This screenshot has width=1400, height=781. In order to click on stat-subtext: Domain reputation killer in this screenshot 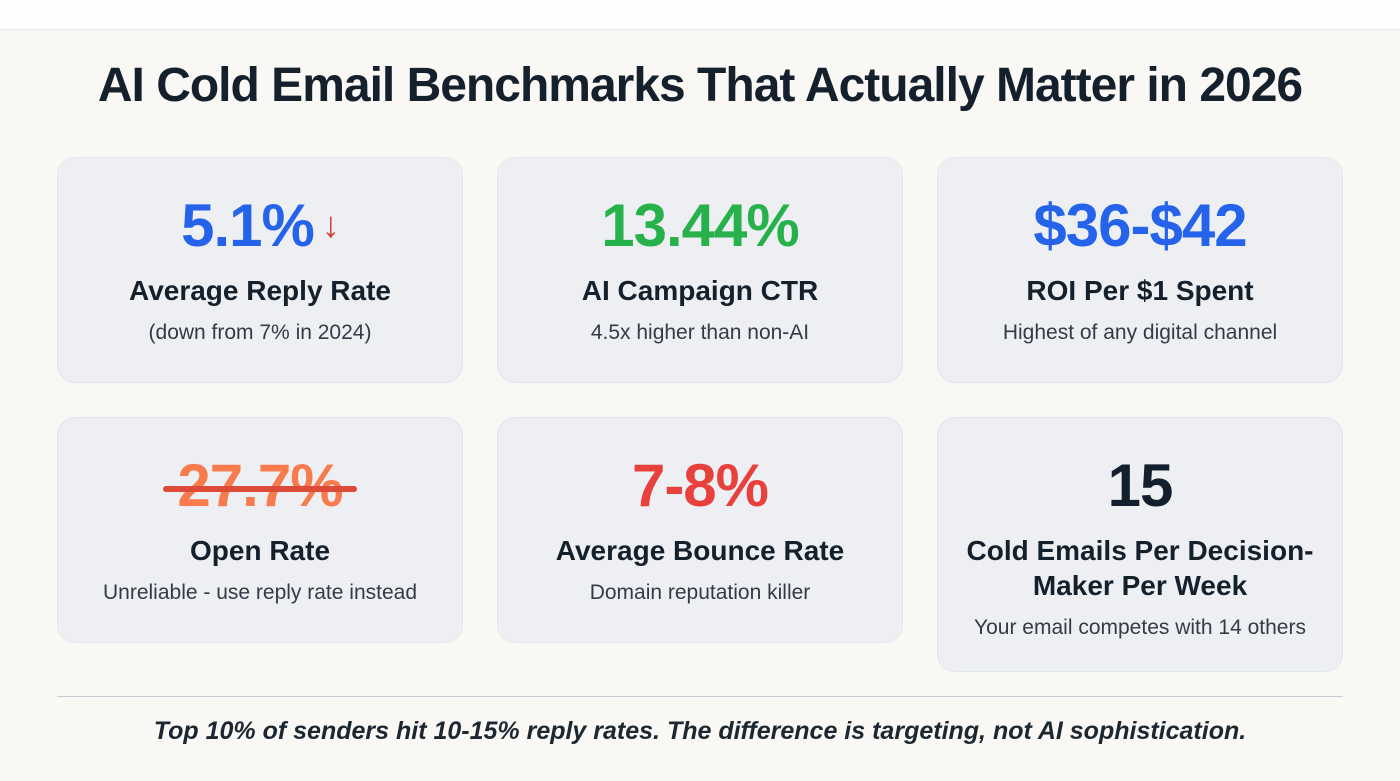, I will do `click(700, 593)`.